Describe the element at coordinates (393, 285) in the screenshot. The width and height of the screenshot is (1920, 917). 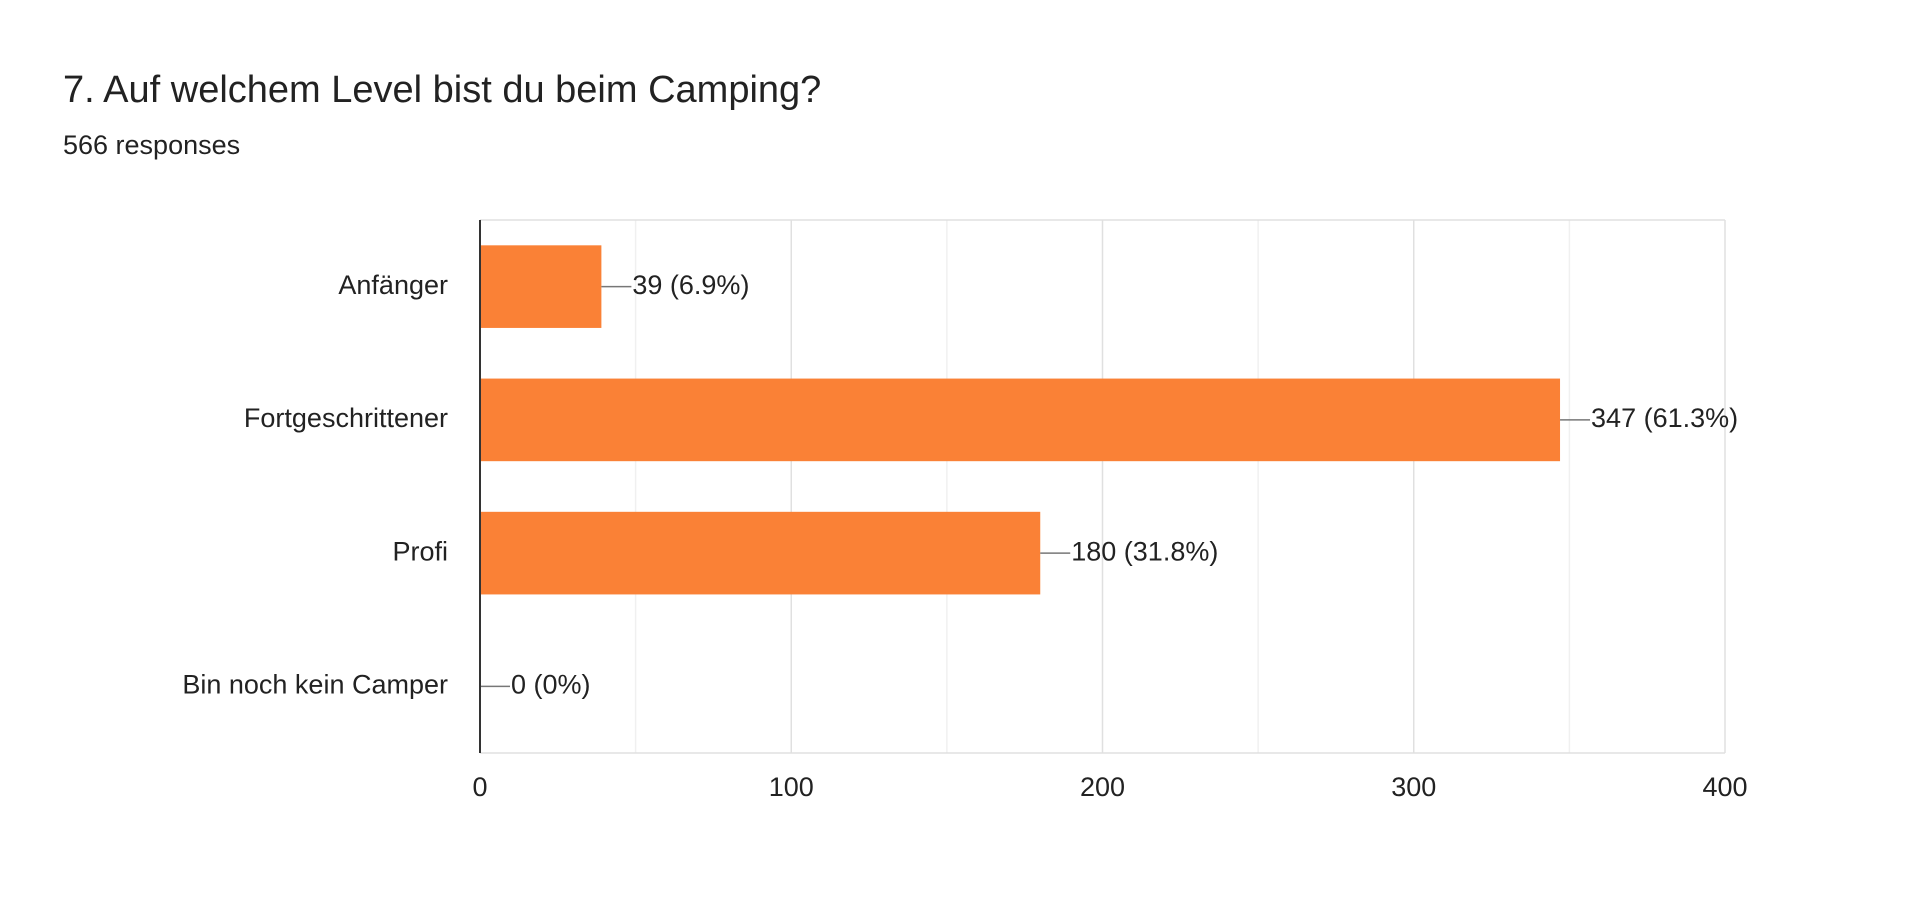
I see `y-tick-label: Anfänger` at that location.